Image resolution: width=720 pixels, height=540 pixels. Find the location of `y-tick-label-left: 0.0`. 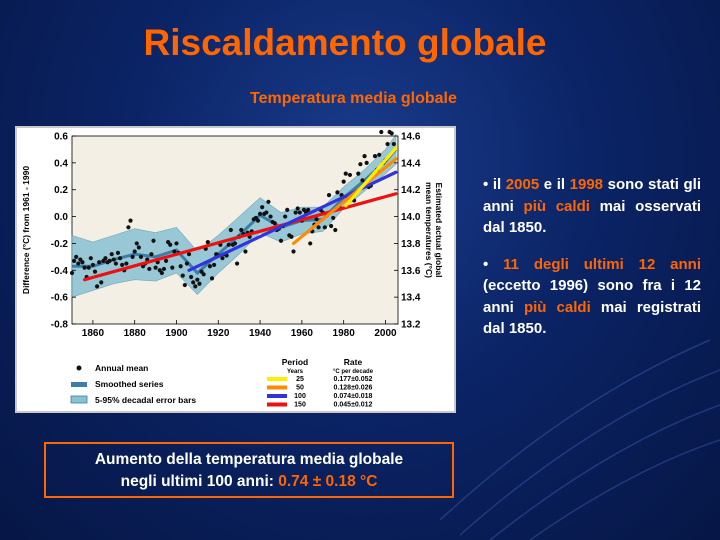

y-tick-label-left: 0.0 is located at coordinates (61, 217).